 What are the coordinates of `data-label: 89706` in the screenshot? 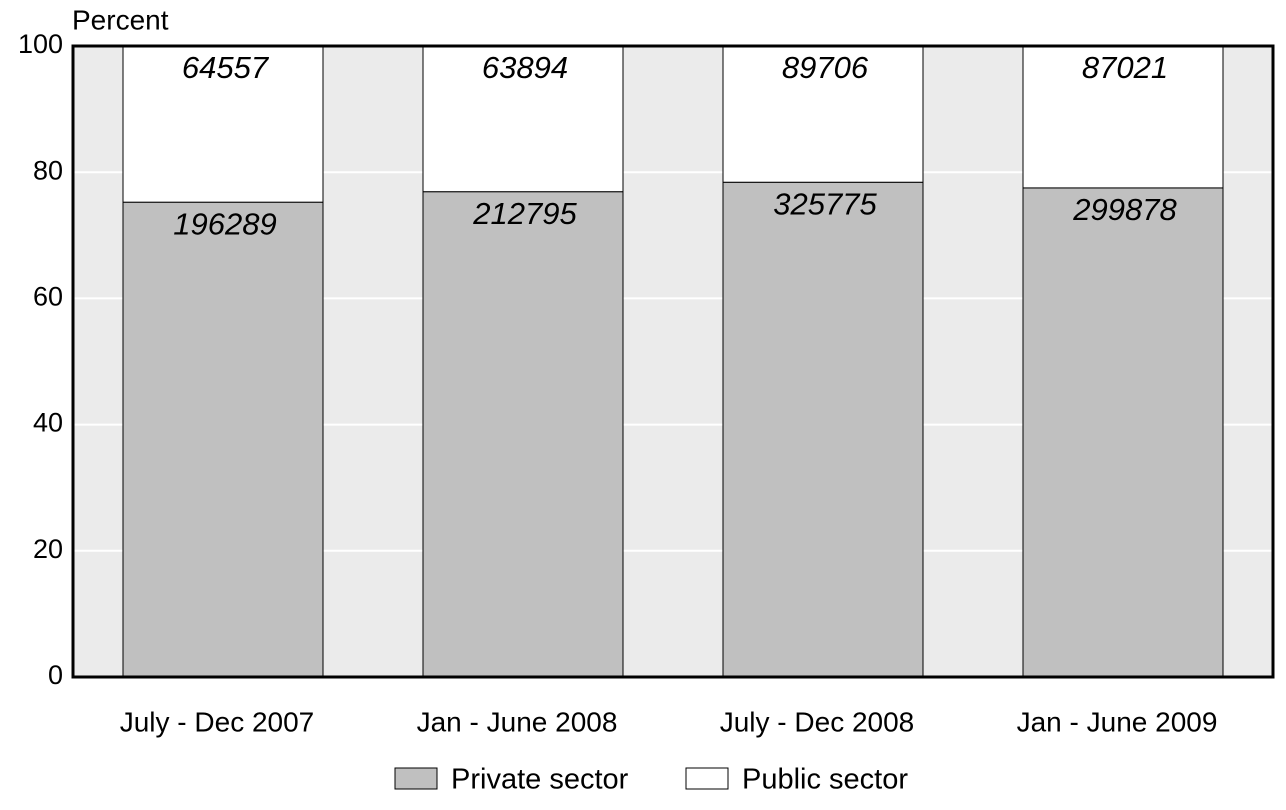 It's located at (825, 67).